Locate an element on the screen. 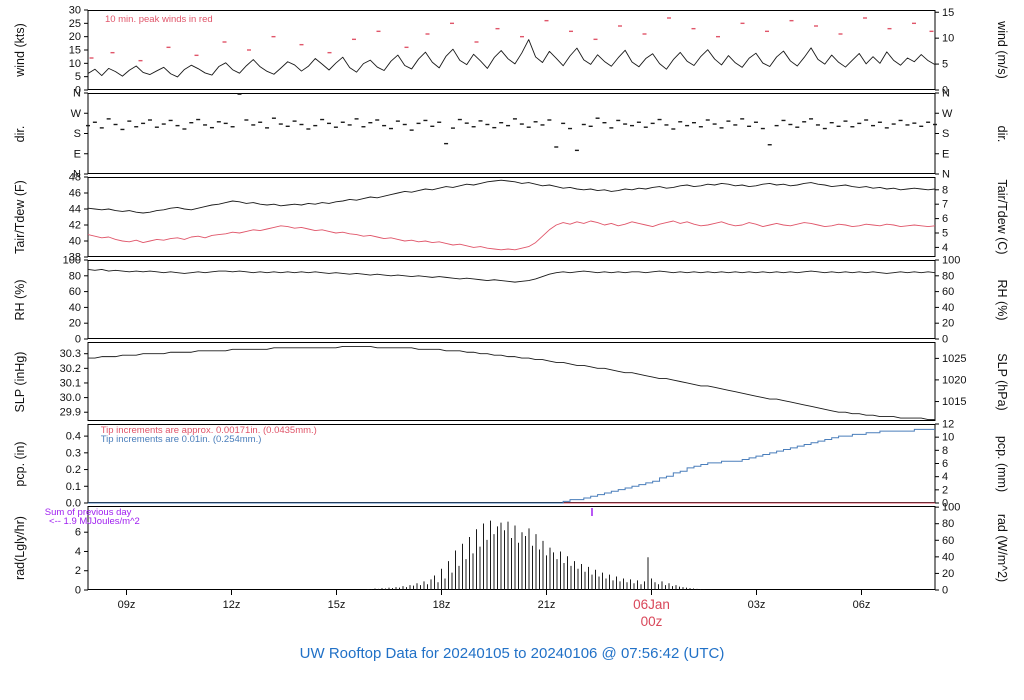  panel-temp: 38 40 42 44 46 48 4 5 6 7 8 is located at coordinates (508, 218).